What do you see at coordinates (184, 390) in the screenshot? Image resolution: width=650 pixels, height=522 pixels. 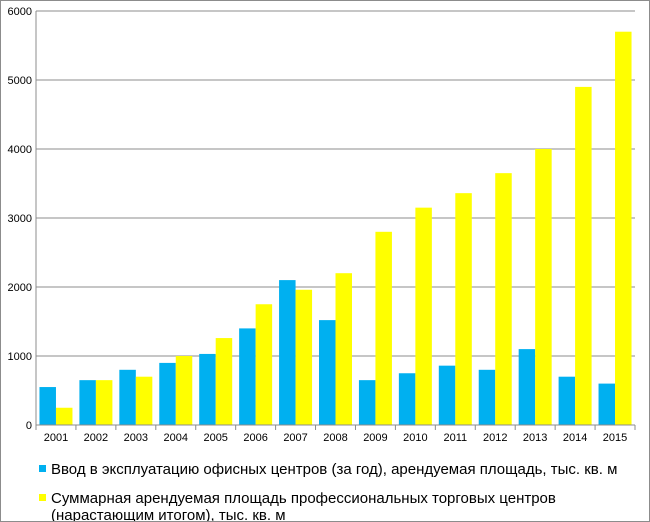 I see `bar-series-2-2004` at bounding box center [184, 390].